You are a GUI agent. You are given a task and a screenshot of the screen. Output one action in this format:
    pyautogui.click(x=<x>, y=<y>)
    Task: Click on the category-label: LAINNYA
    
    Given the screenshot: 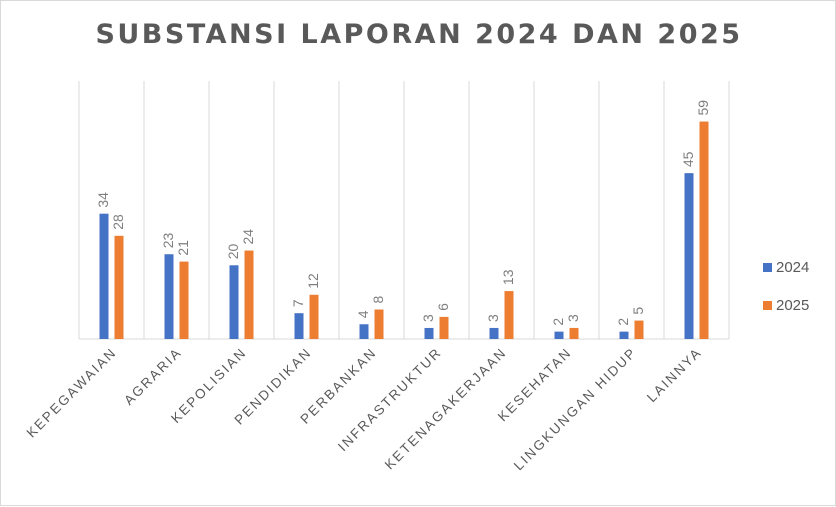 What is the action you would take?
    pyautogui.click(x=674, y=375)
    